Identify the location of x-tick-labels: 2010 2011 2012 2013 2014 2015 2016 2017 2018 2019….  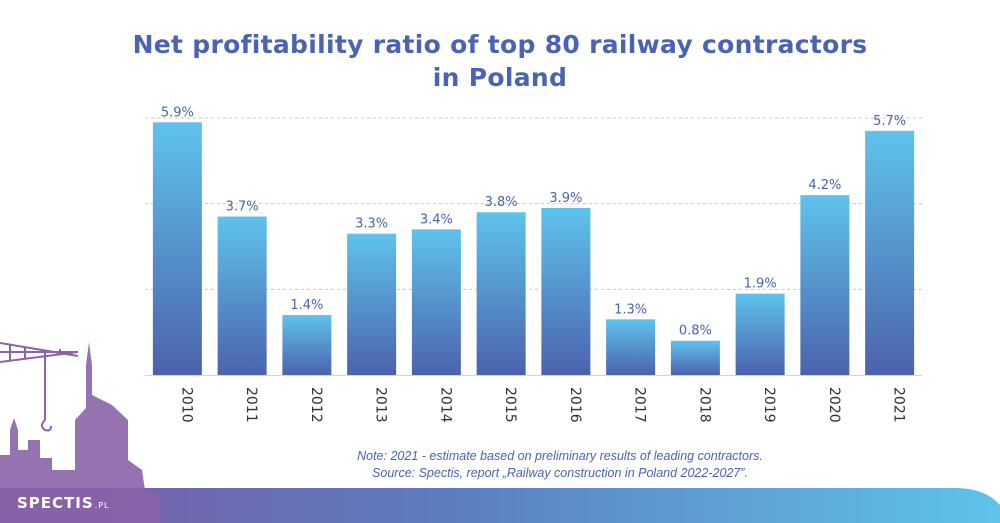
(542, 405).